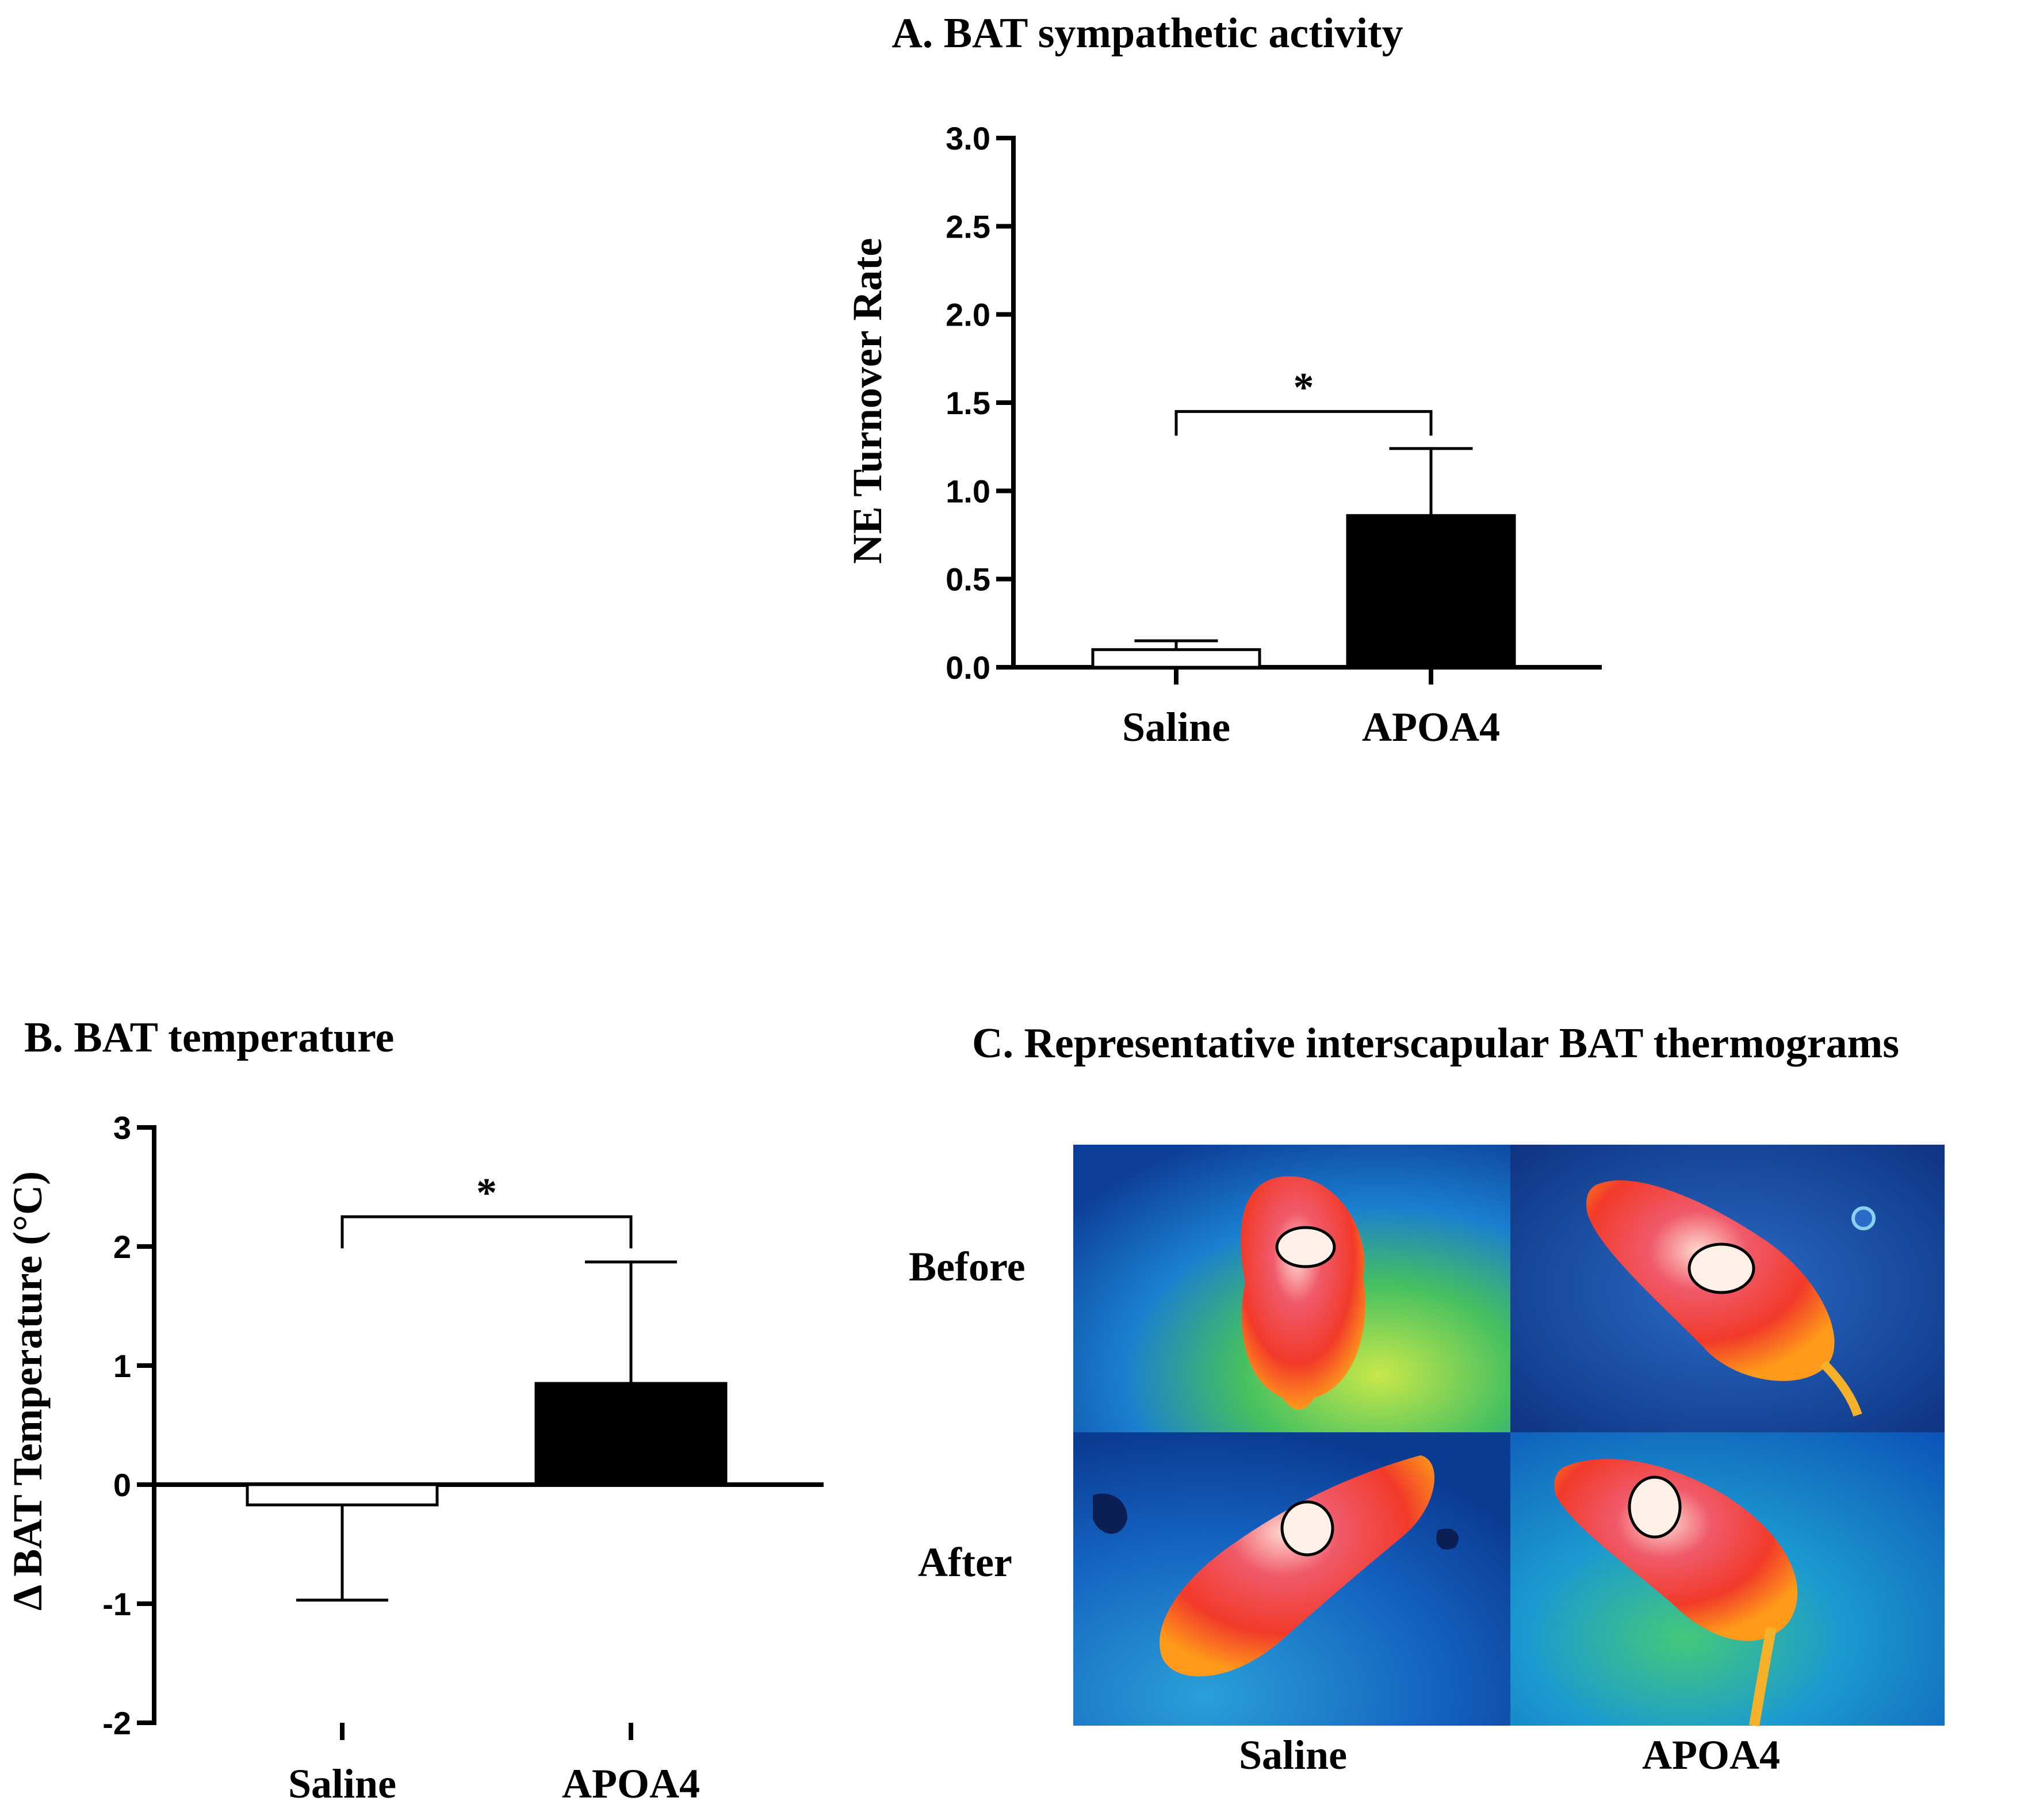 The image size is (2028, 1820). Describe the element at coordinates (968, 579) in the screenshot. I see `y-tick-label: 0.5` at that location.